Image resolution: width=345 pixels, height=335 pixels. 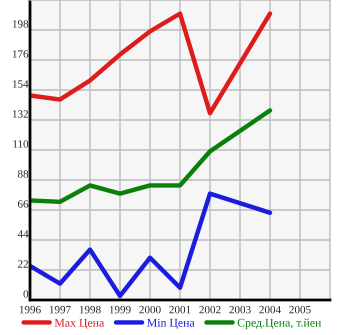 I want to click on x-tick-label: 1997, so click(x=60, y=310).